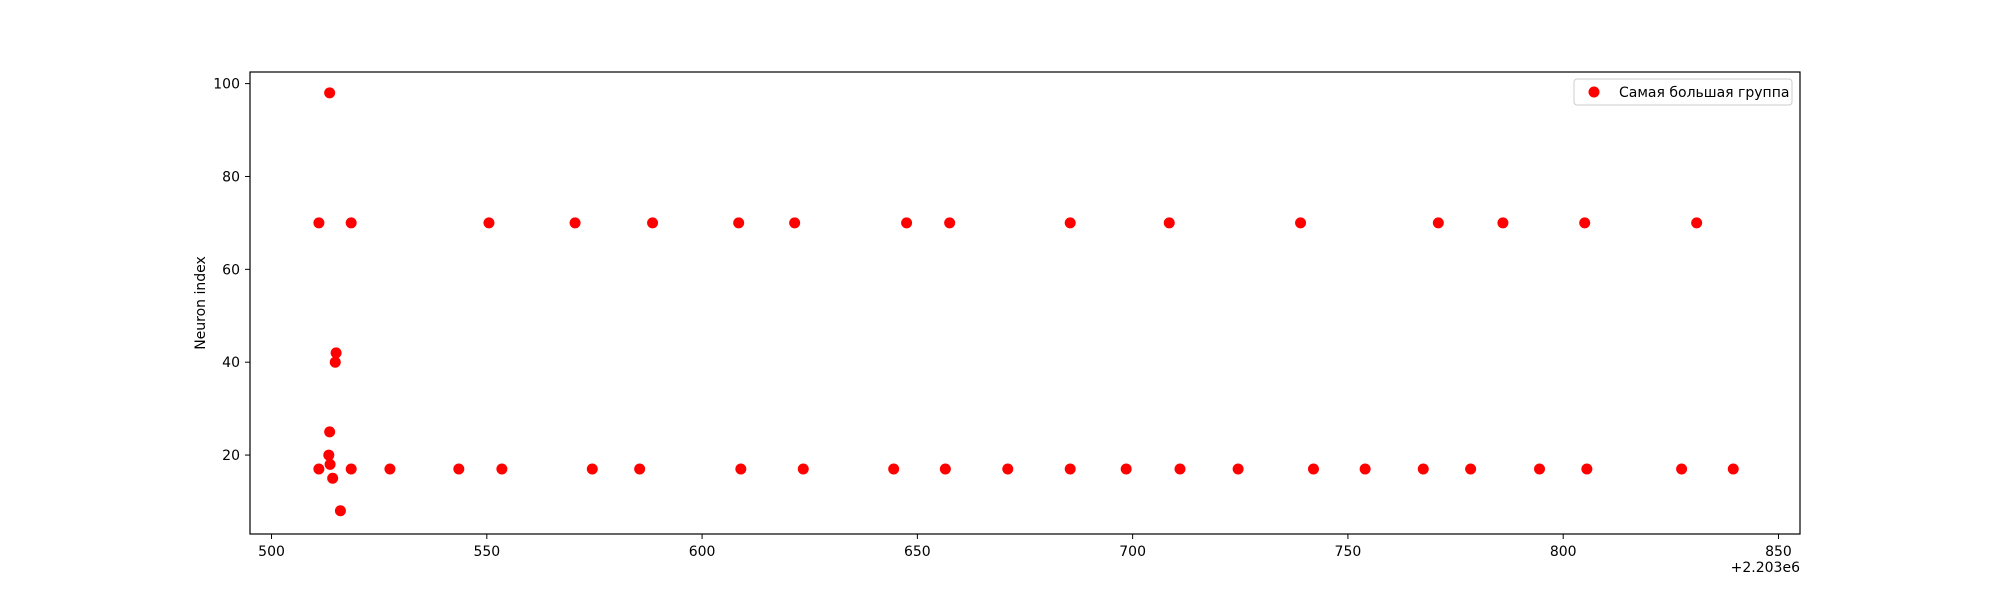  What do you see at coordinates (1563, 552) in the screenshot?
I see `x-tick-label: 800` at bounding box center [1563, 552].